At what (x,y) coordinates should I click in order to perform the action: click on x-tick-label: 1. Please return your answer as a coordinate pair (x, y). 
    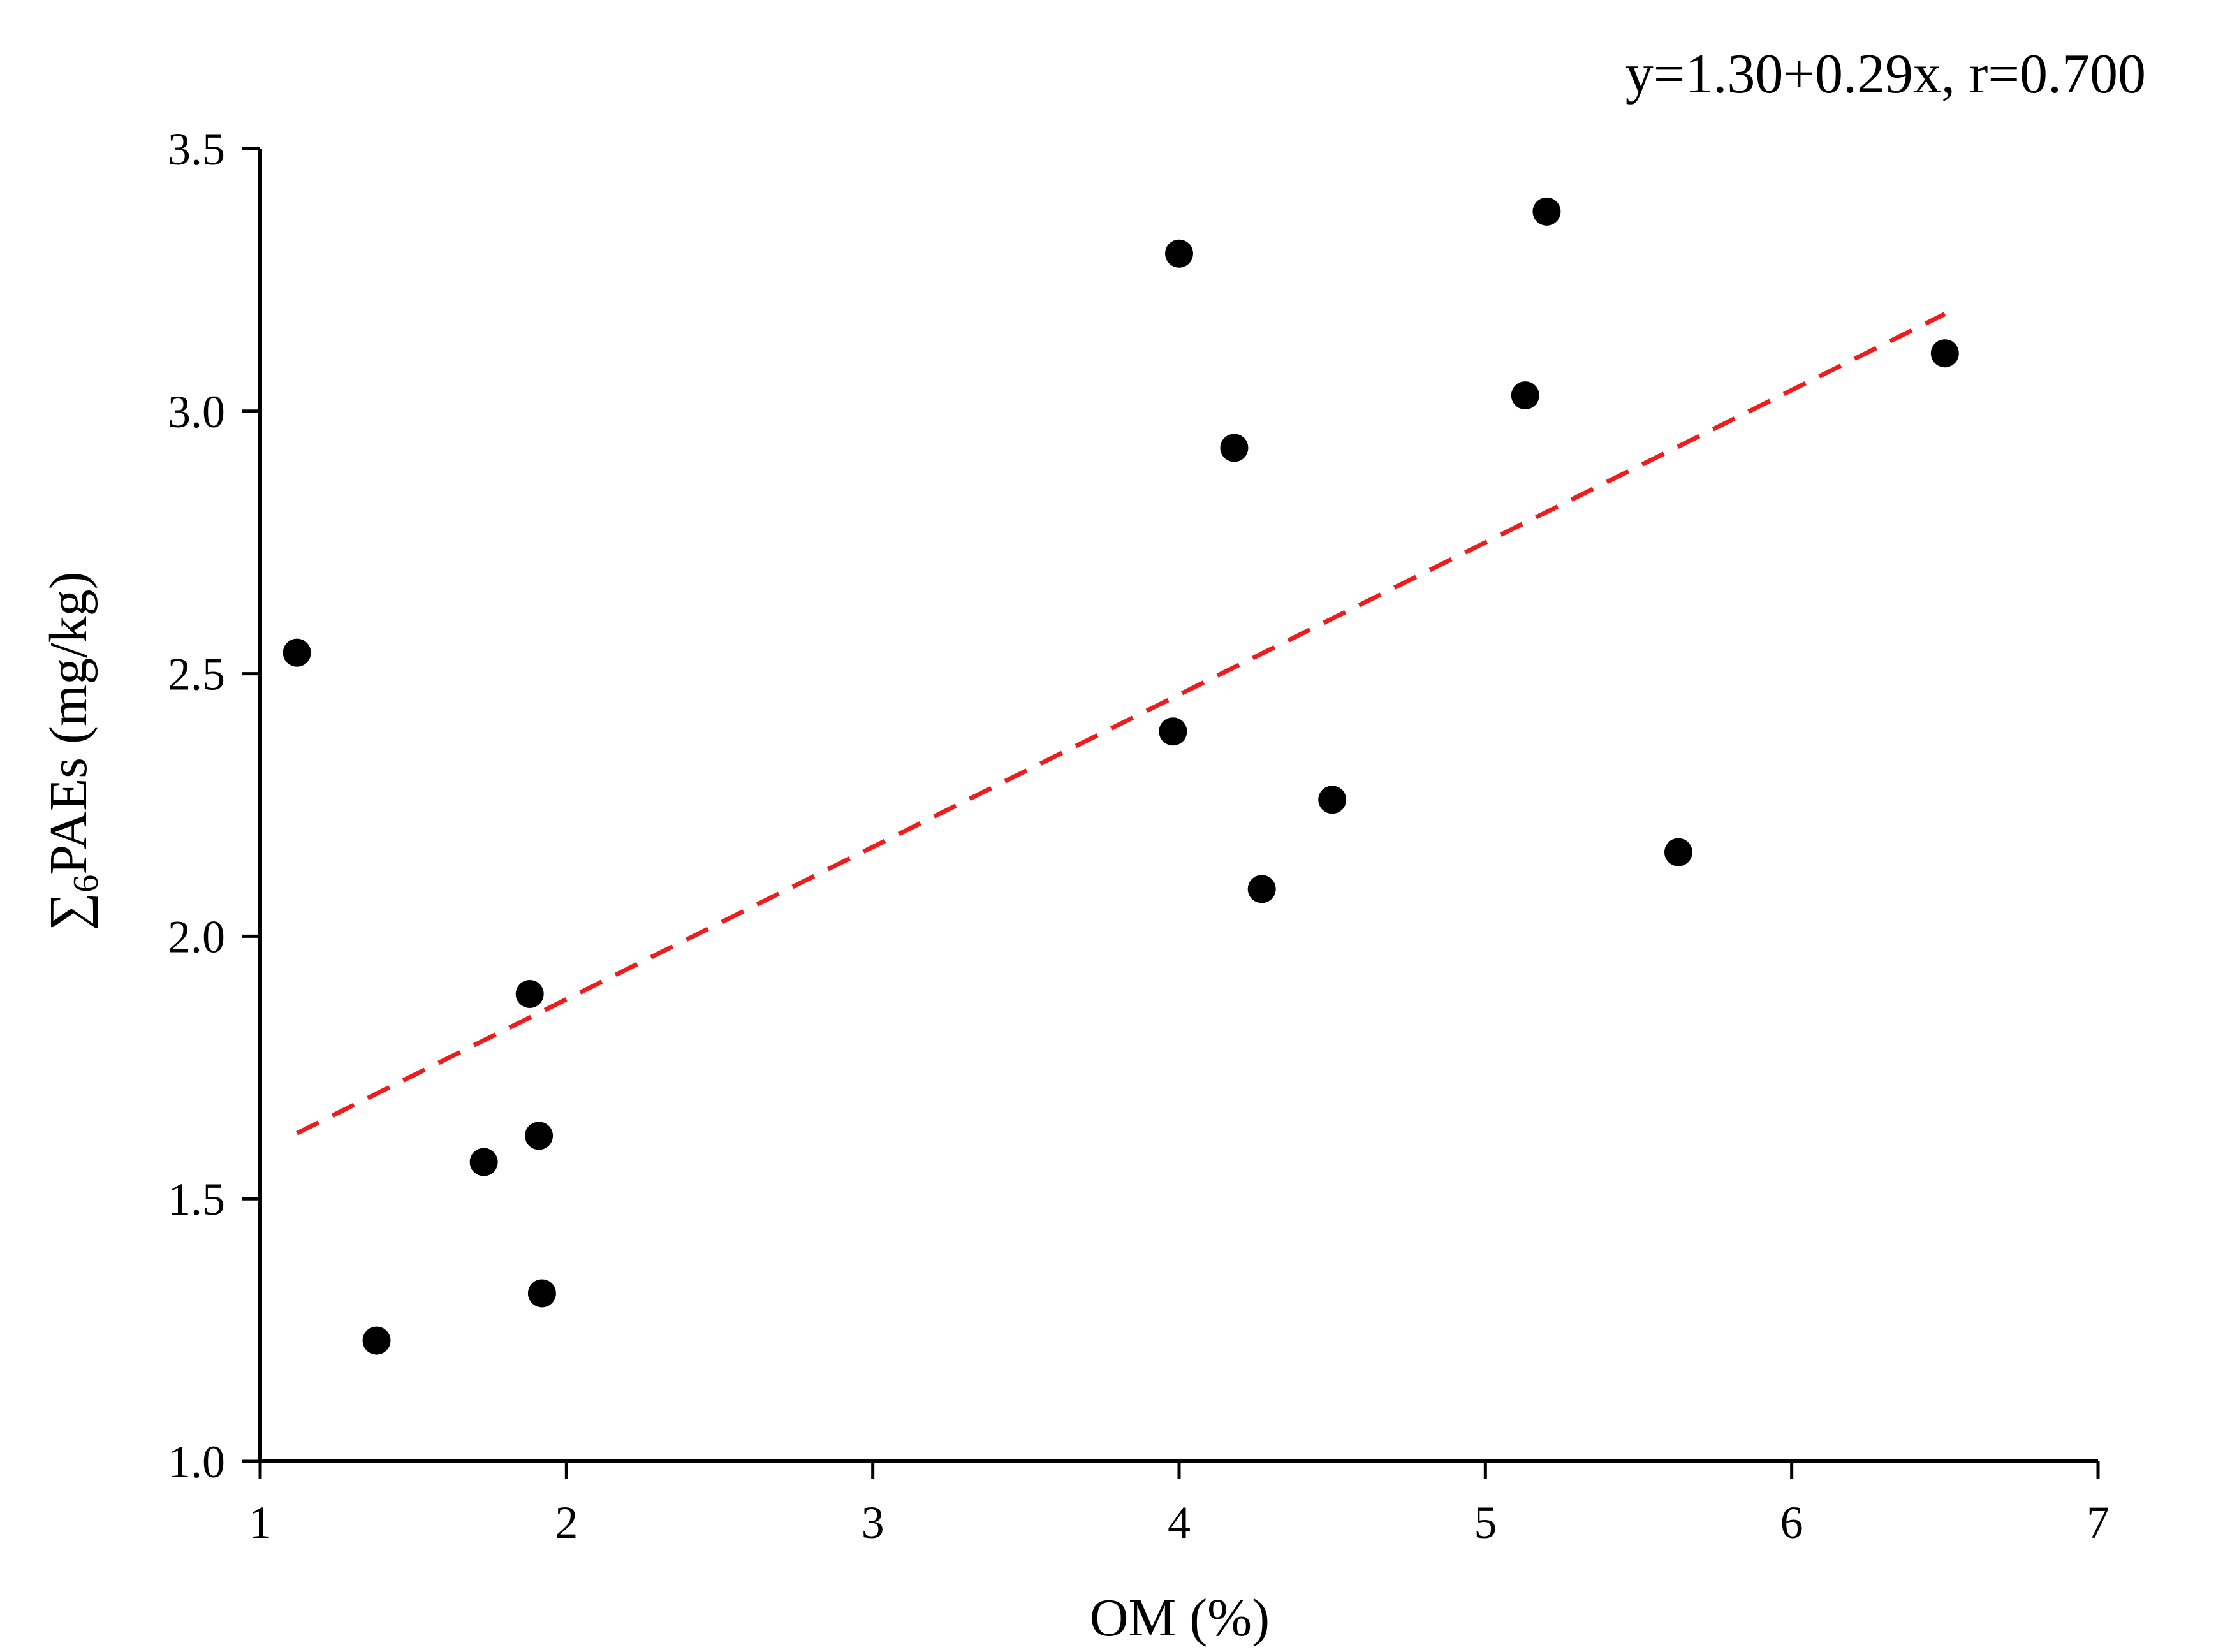
    Looking at the image, I should click on (260, 1523).